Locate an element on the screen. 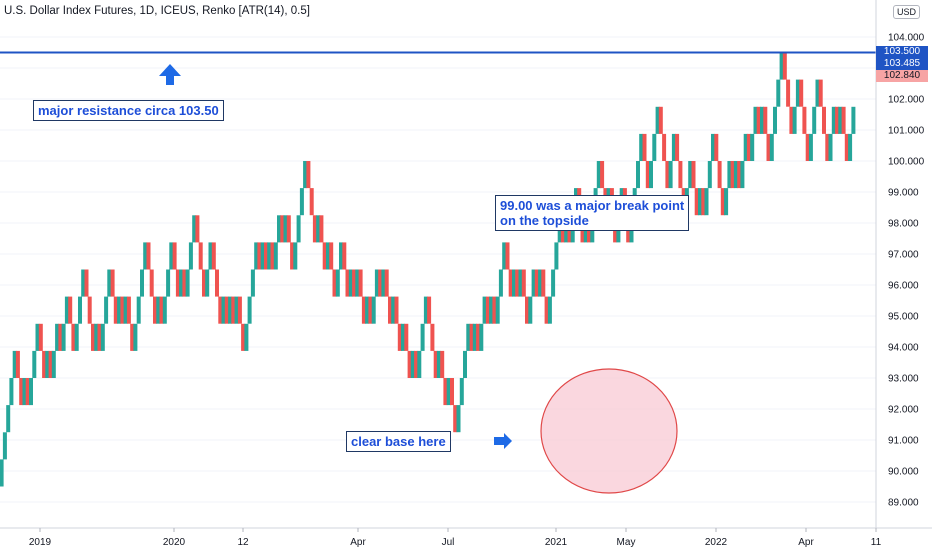 Image resolution: width=932 pixels, height=550 pixels. y-tick-label: 95.000 is located at coordinates (903, 317).